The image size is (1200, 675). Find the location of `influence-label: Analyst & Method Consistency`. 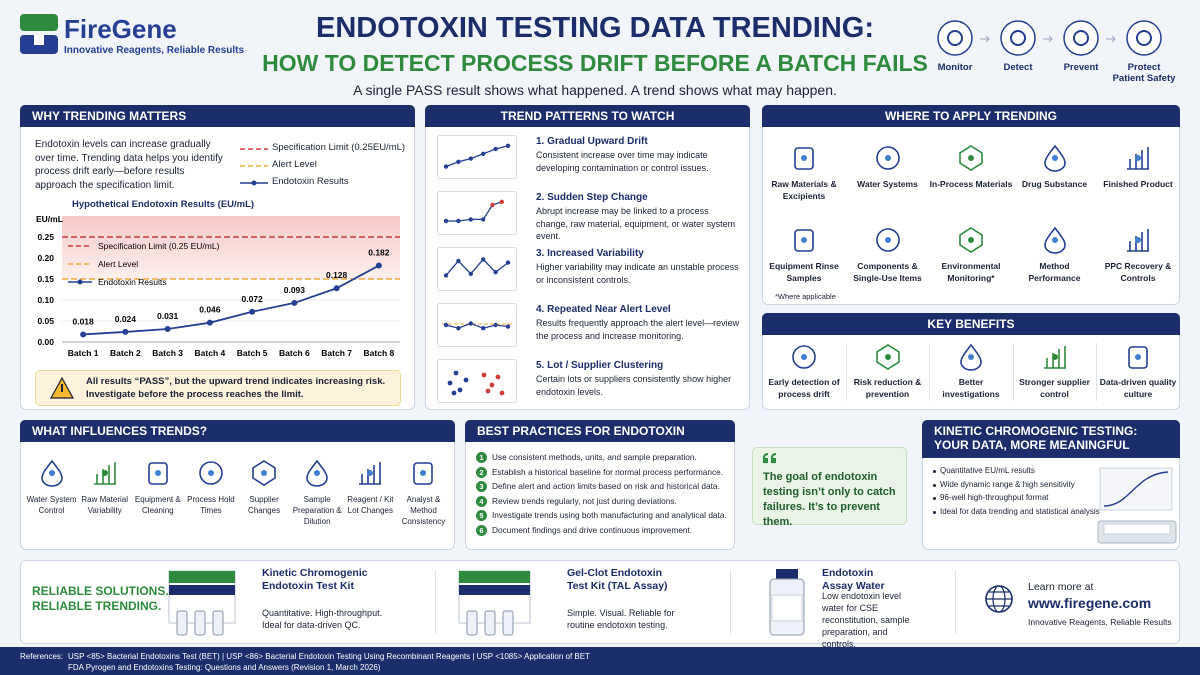

influence-label: Analyst & Method Consistency is located at coordinates (423, 510).